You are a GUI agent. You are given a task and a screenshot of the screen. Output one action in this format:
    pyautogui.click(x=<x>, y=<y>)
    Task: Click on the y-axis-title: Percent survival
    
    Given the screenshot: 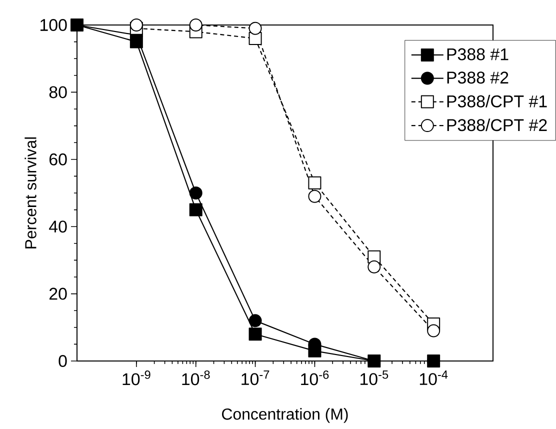 What is the action you would take?
    pyautogui.click(x=30, y=192)
    